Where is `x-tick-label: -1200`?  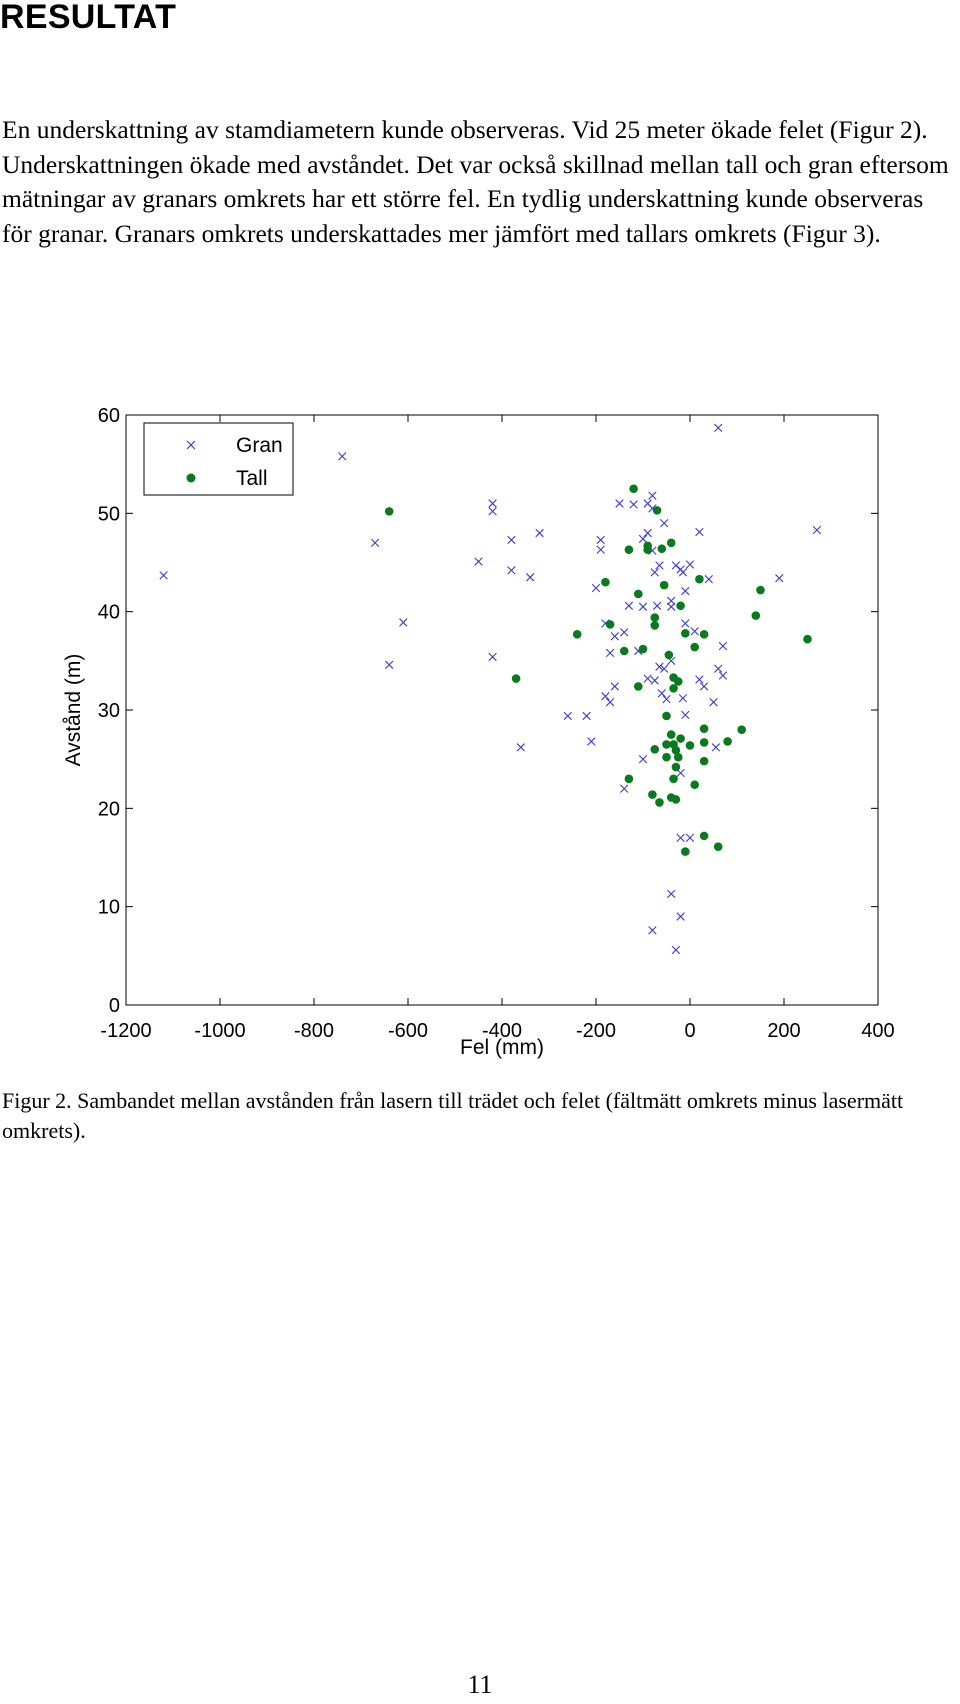 x-tick-label: -1200 is located at coordinates (125, 1031).